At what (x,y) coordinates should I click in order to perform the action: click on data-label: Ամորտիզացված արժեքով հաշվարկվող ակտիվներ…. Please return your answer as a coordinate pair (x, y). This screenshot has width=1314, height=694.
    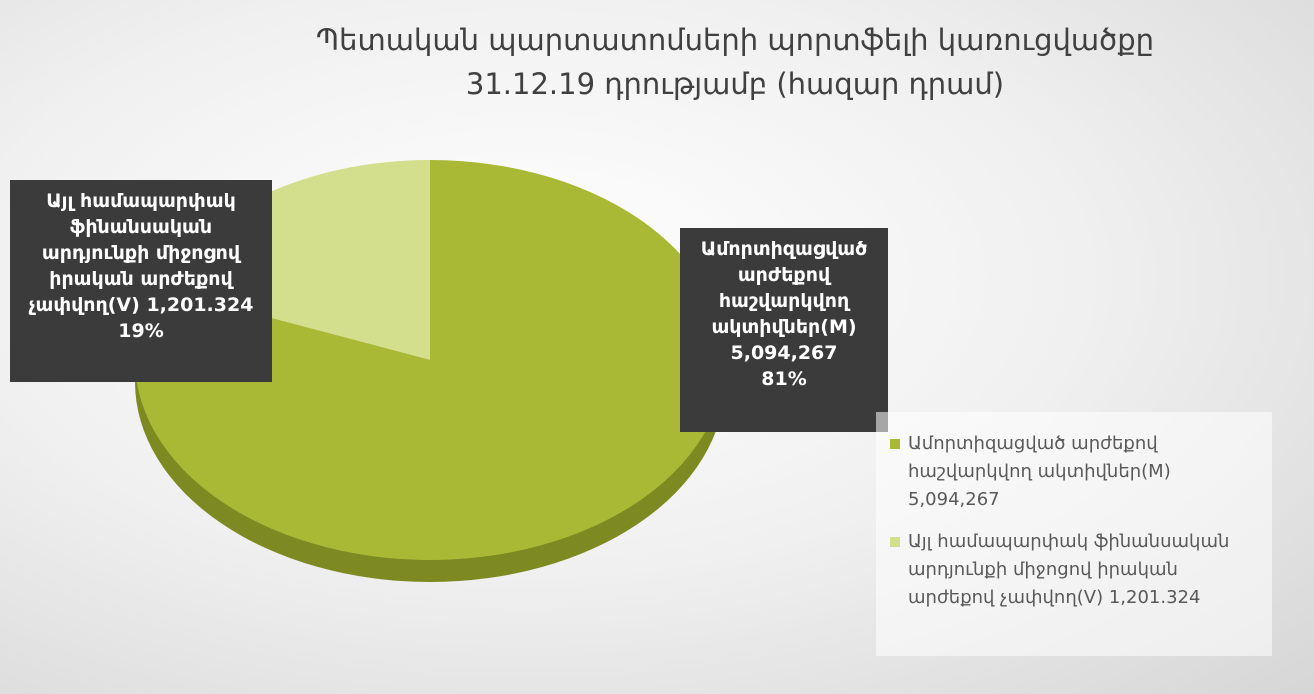
    Looking at the image, I should click on (784, 330).